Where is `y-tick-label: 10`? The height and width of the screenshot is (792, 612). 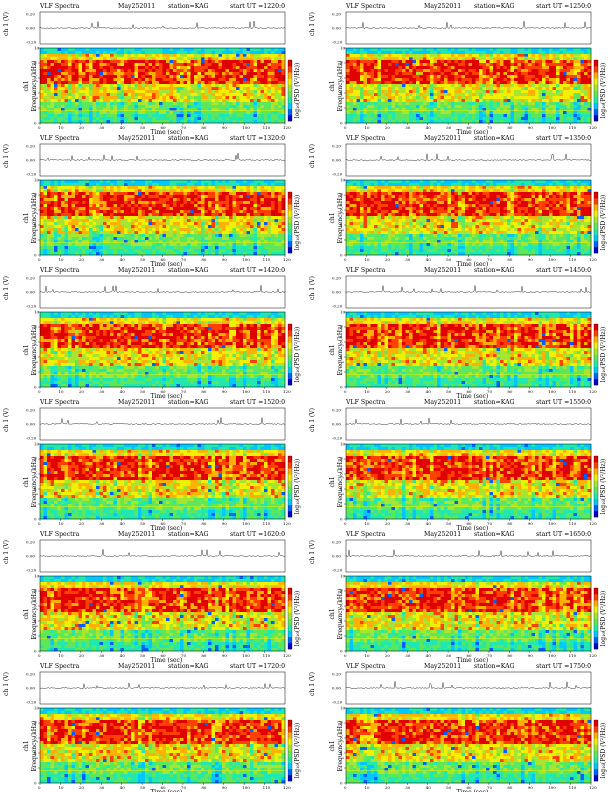
y-tick-label: 10 is located at coordinates (343, 444).